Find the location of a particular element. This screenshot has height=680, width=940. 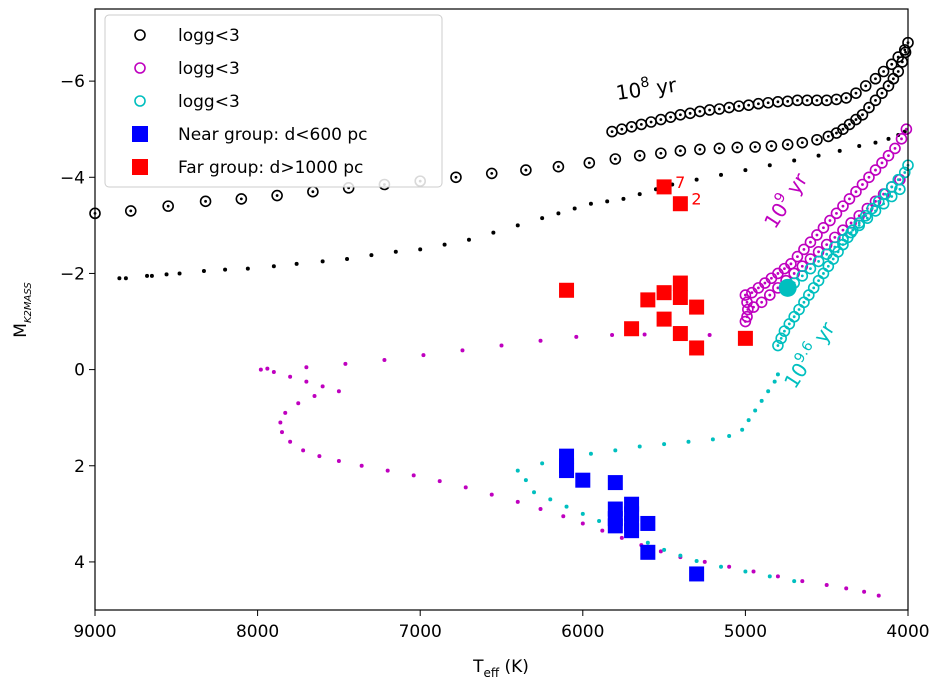

y-tick-label: 4 is located at coordinates (79, 563).